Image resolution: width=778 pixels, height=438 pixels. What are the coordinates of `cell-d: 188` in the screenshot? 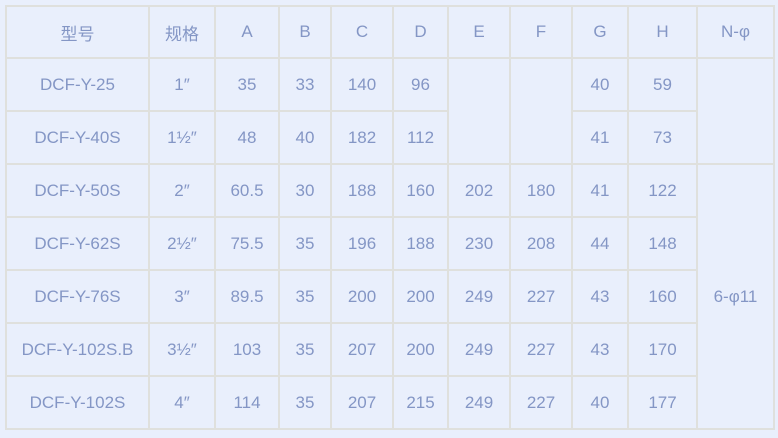 It's located at (420, 243).